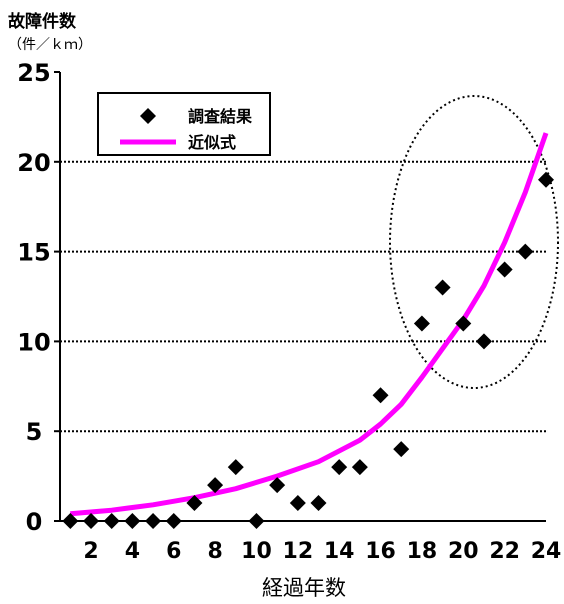 The image size is (564, 604). Describe the element at coordinates (33, 73) in the screenshot. I see `y-tick-label-25: 25` at that location.